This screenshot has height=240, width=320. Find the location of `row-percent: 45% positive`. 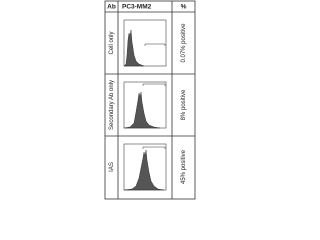

row-percent: 45% positive is located at coordinates (184, 166).